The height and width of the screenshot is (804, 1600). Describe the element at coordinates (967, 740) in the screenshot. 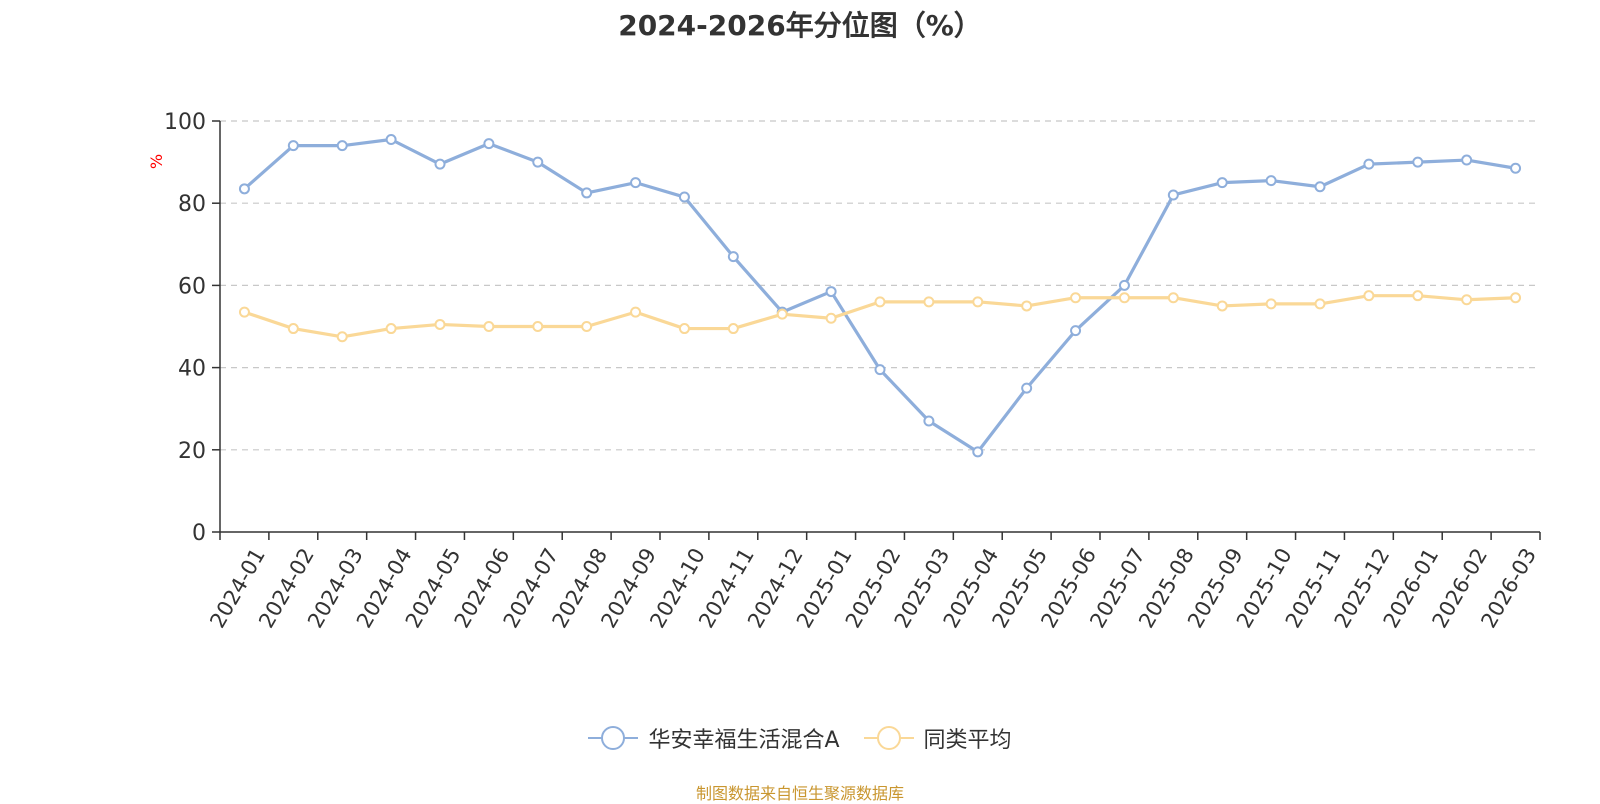

I see `legend-label: 同类平均` at that location.